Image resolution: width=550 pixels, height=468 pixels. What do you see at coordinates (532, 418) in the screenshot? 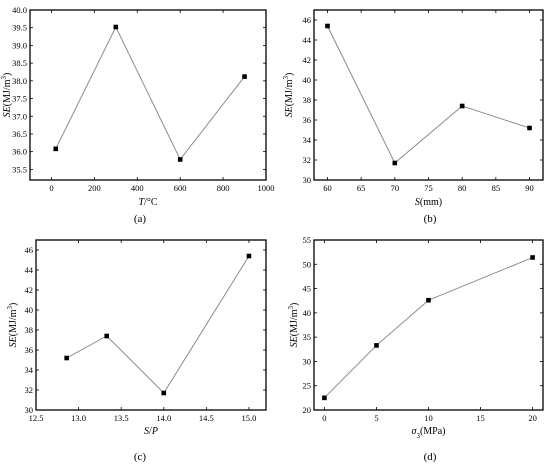
I see `x-tick-label: 20` at bounding box center [532, 418].